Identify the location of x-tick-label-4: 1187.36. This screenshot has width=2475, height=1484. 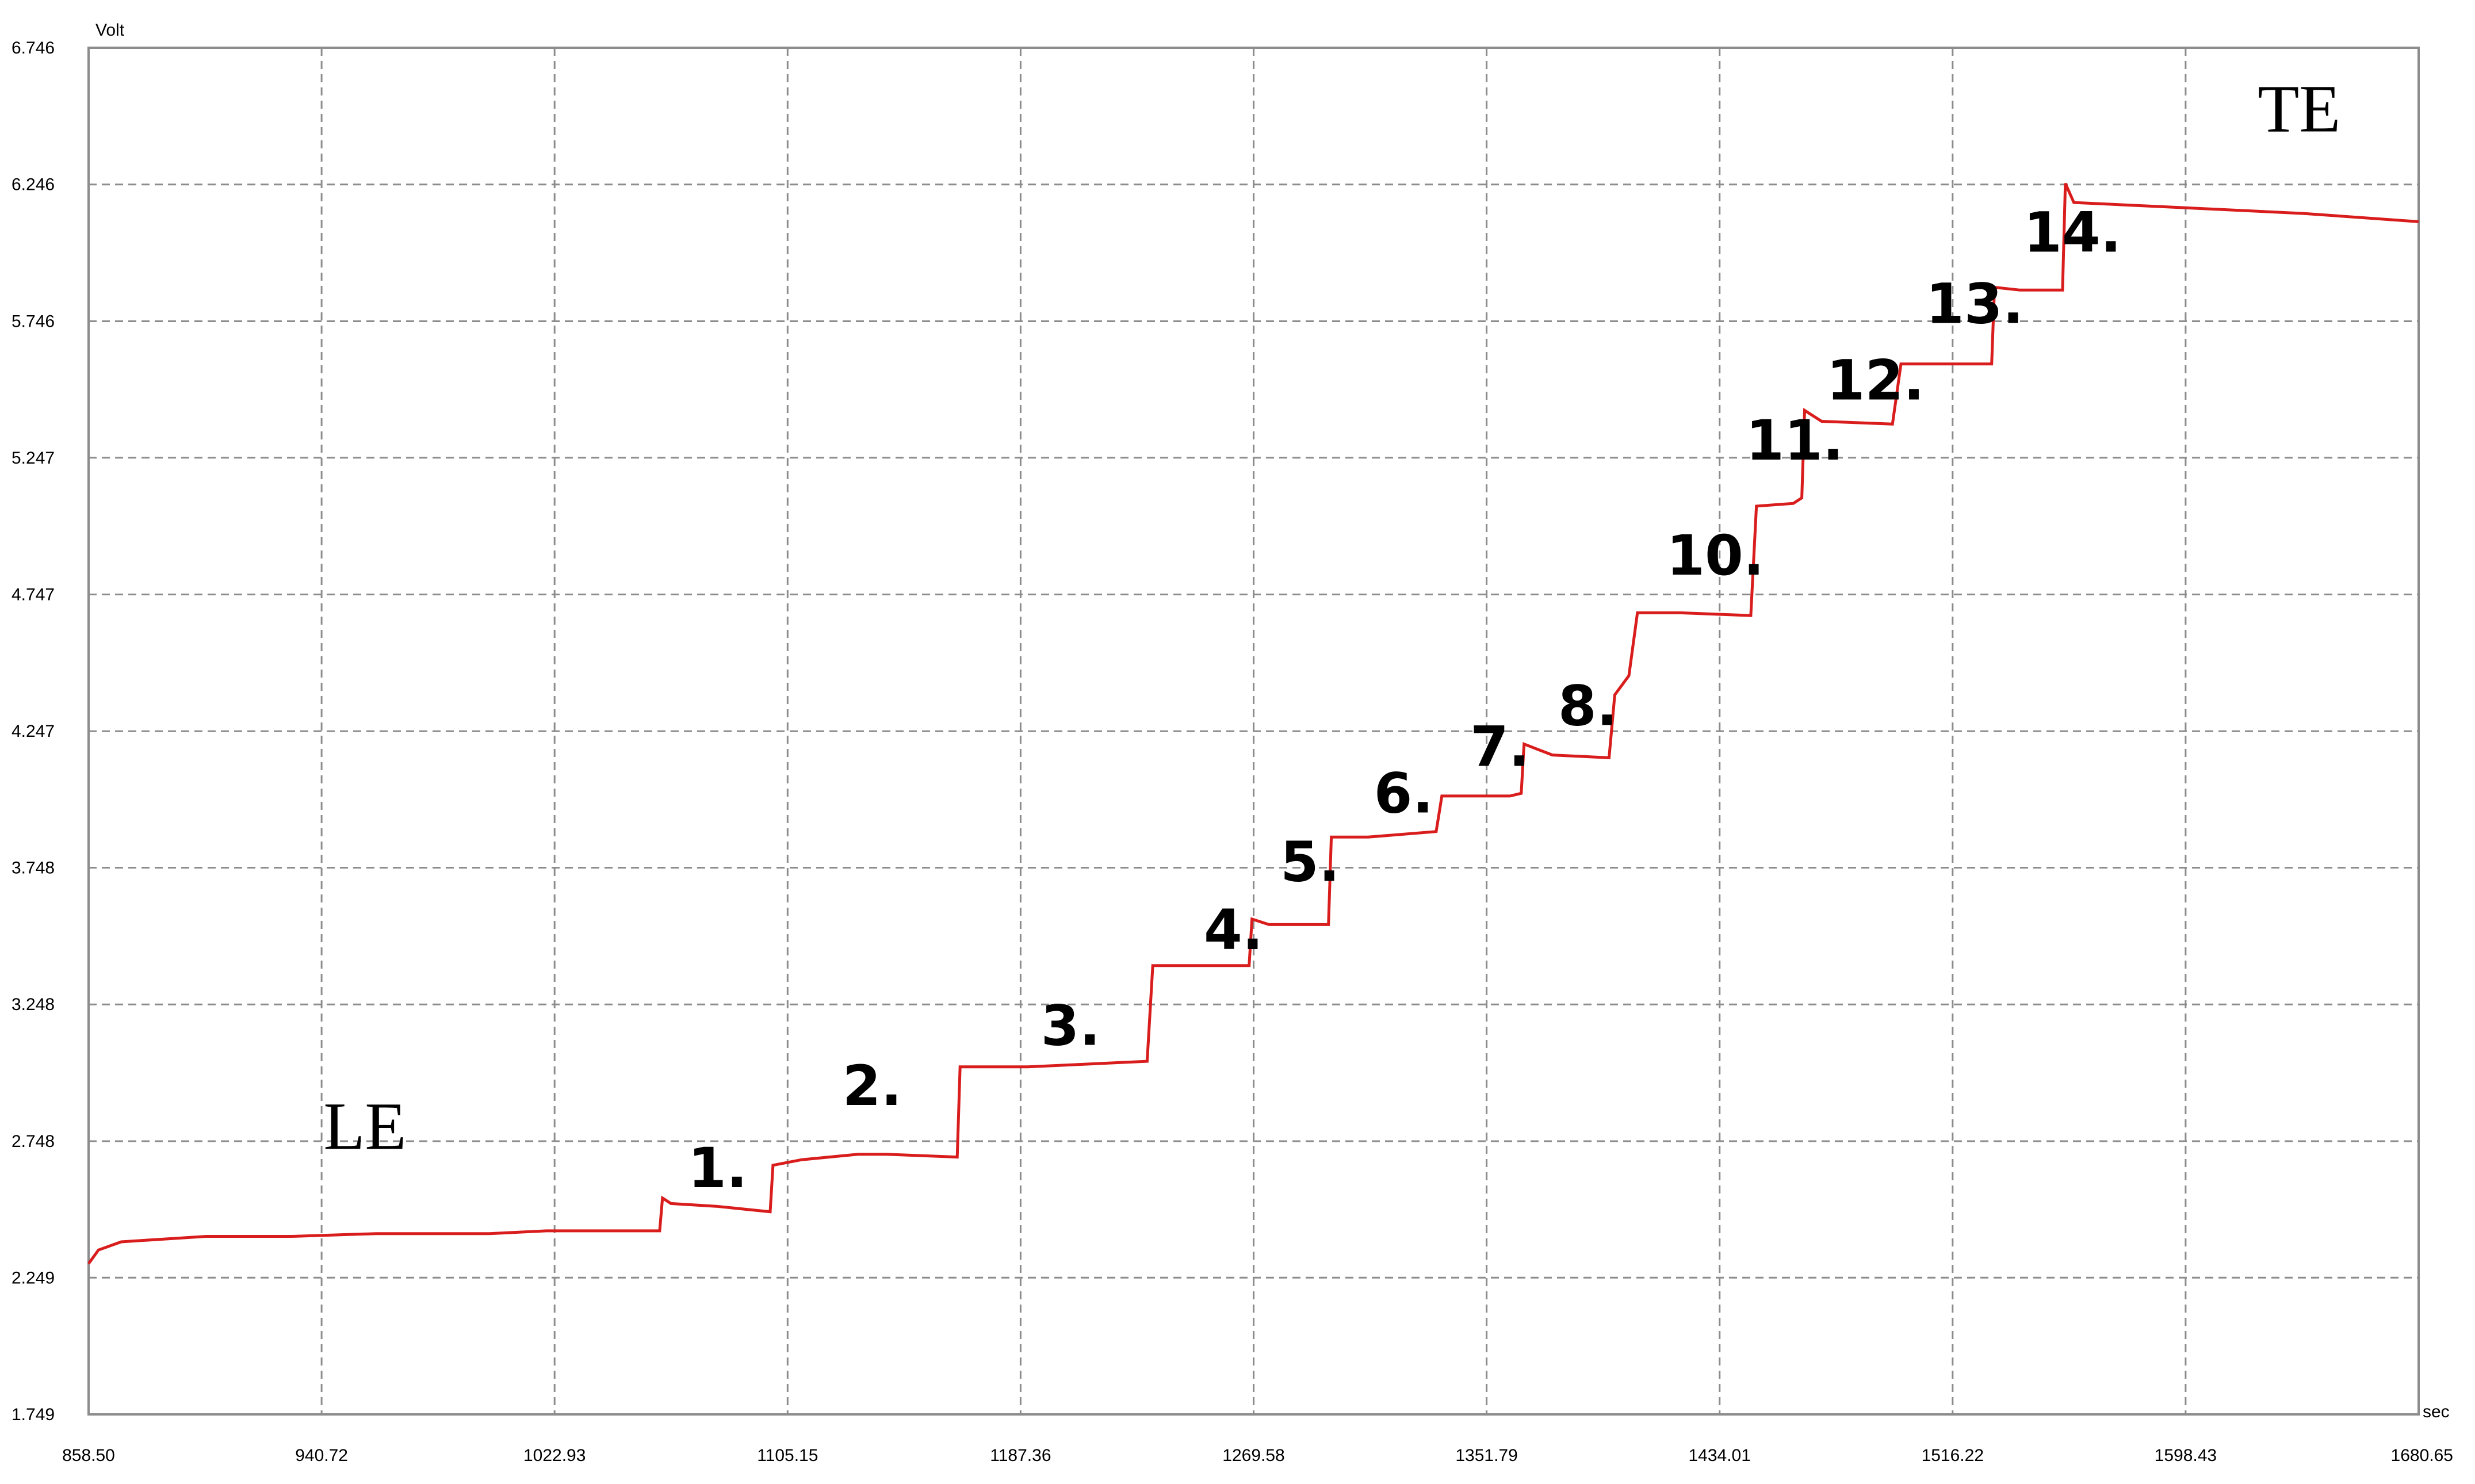
(1020, 1455).